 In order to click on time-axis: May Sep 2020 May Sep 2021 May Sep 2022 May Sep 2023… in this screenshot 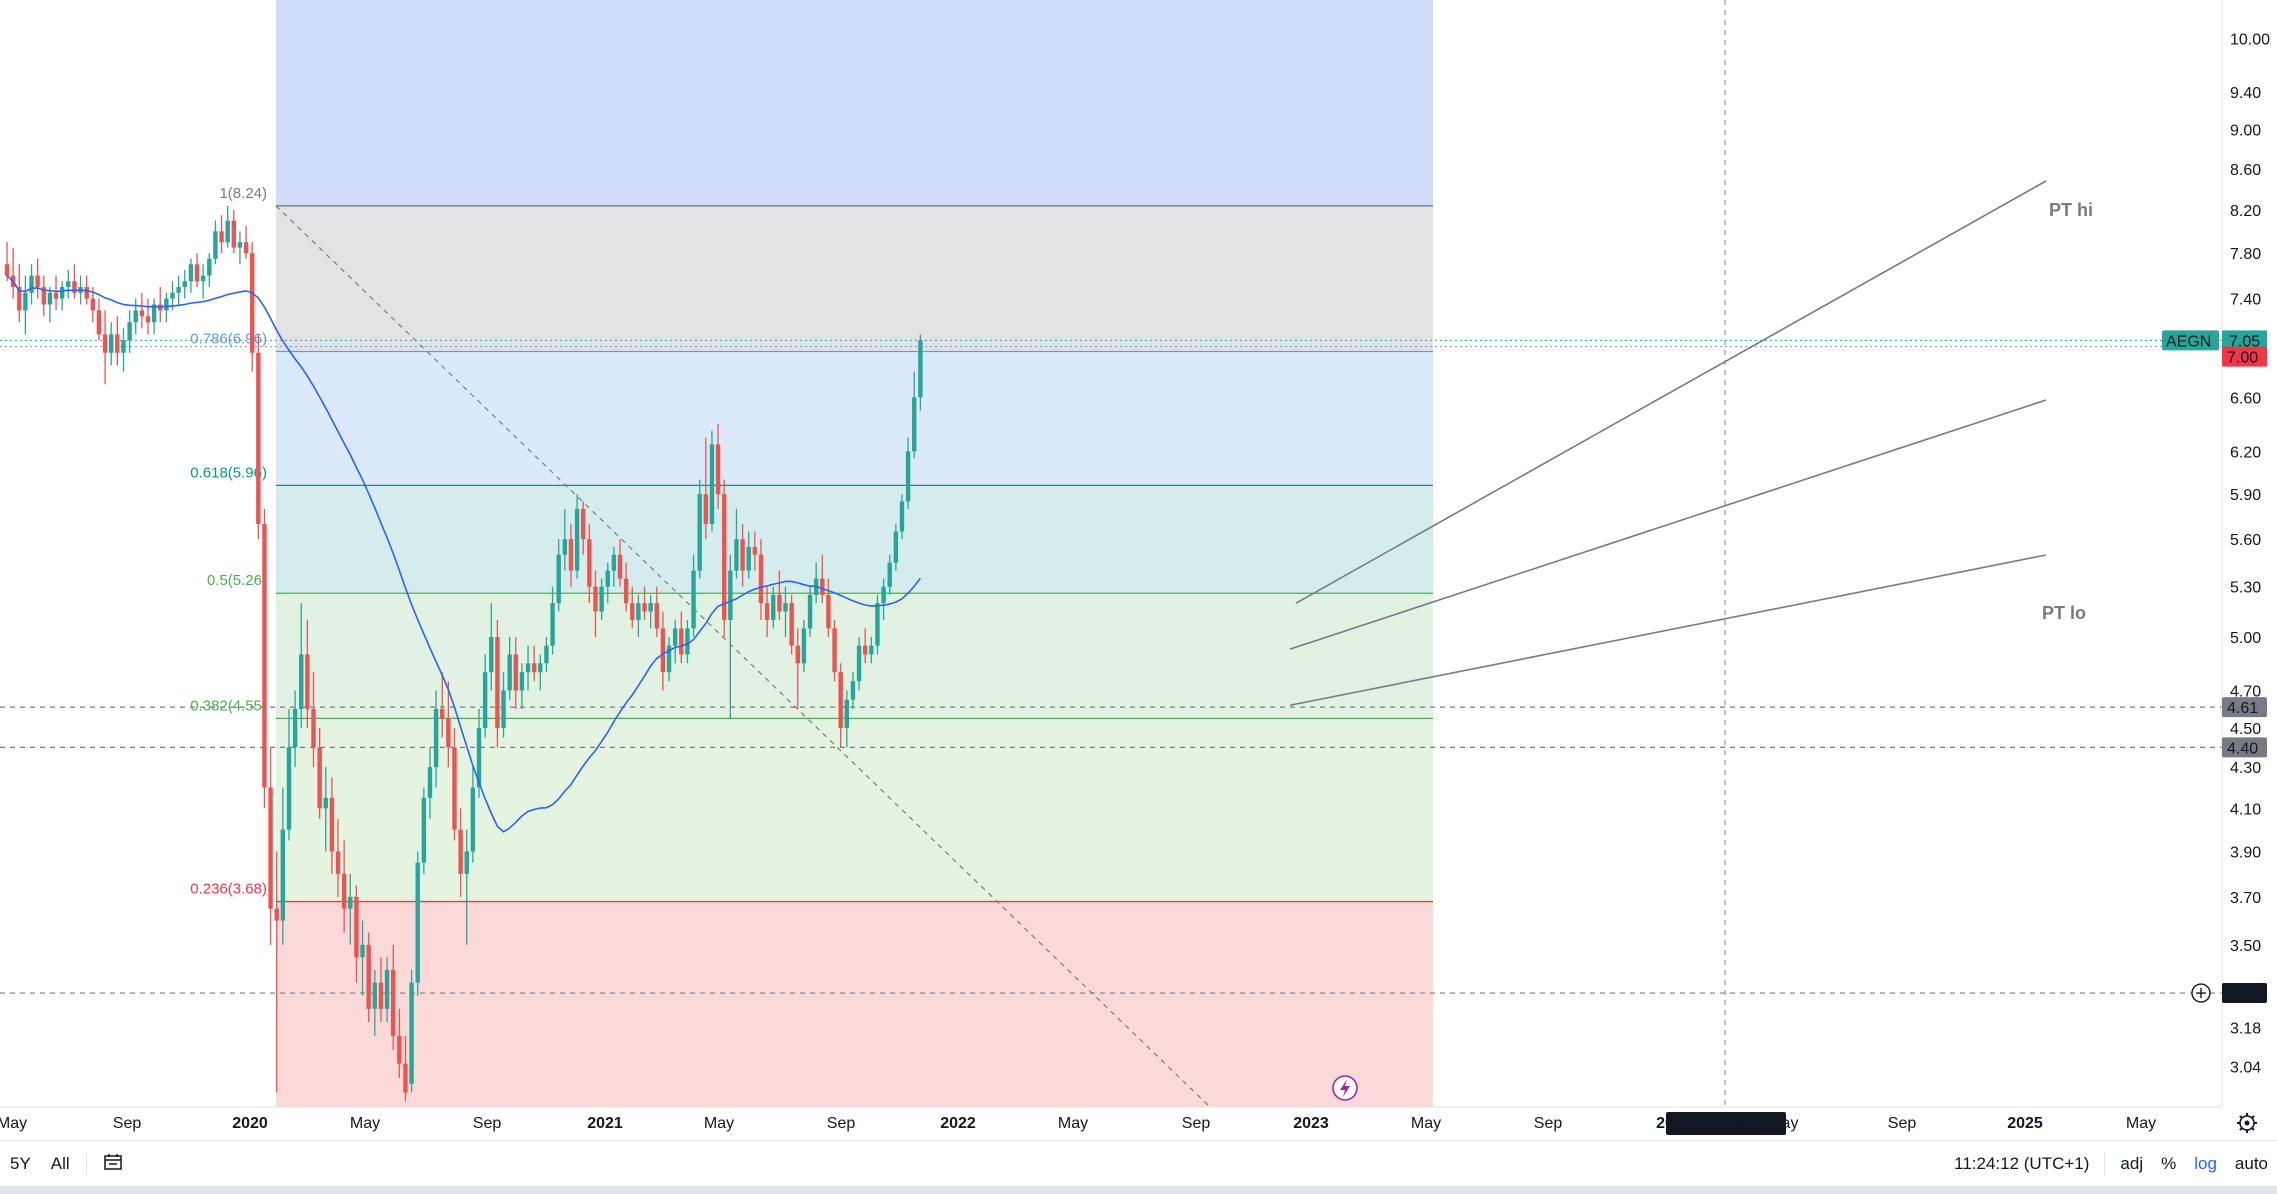, I will do `click(1138, 1123)`.